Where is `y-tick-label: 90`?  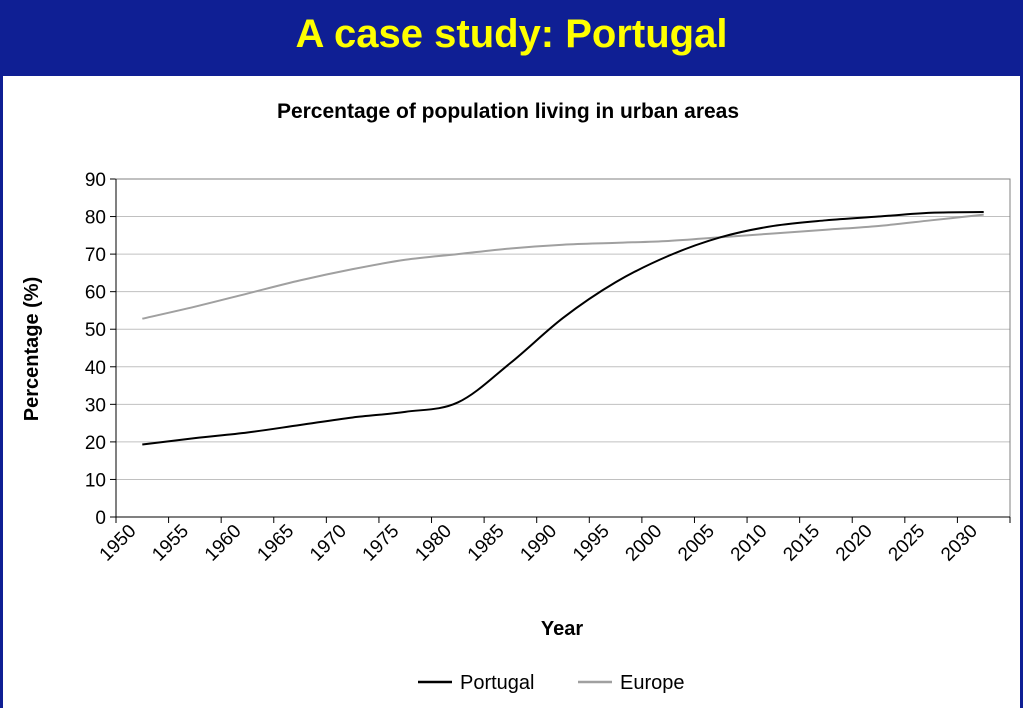 y-tick-label: 90 is located at coordinates (95, 180).